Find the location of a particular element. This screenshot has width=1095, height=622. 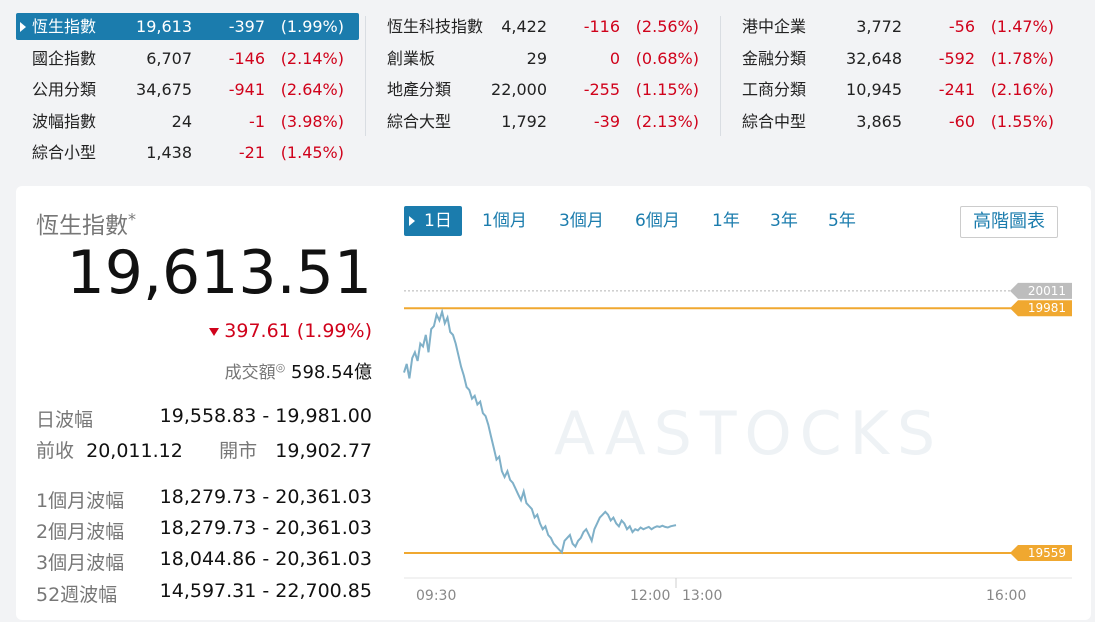

ticker-pct: (1.47%) is located at coordinates (1022, 26).